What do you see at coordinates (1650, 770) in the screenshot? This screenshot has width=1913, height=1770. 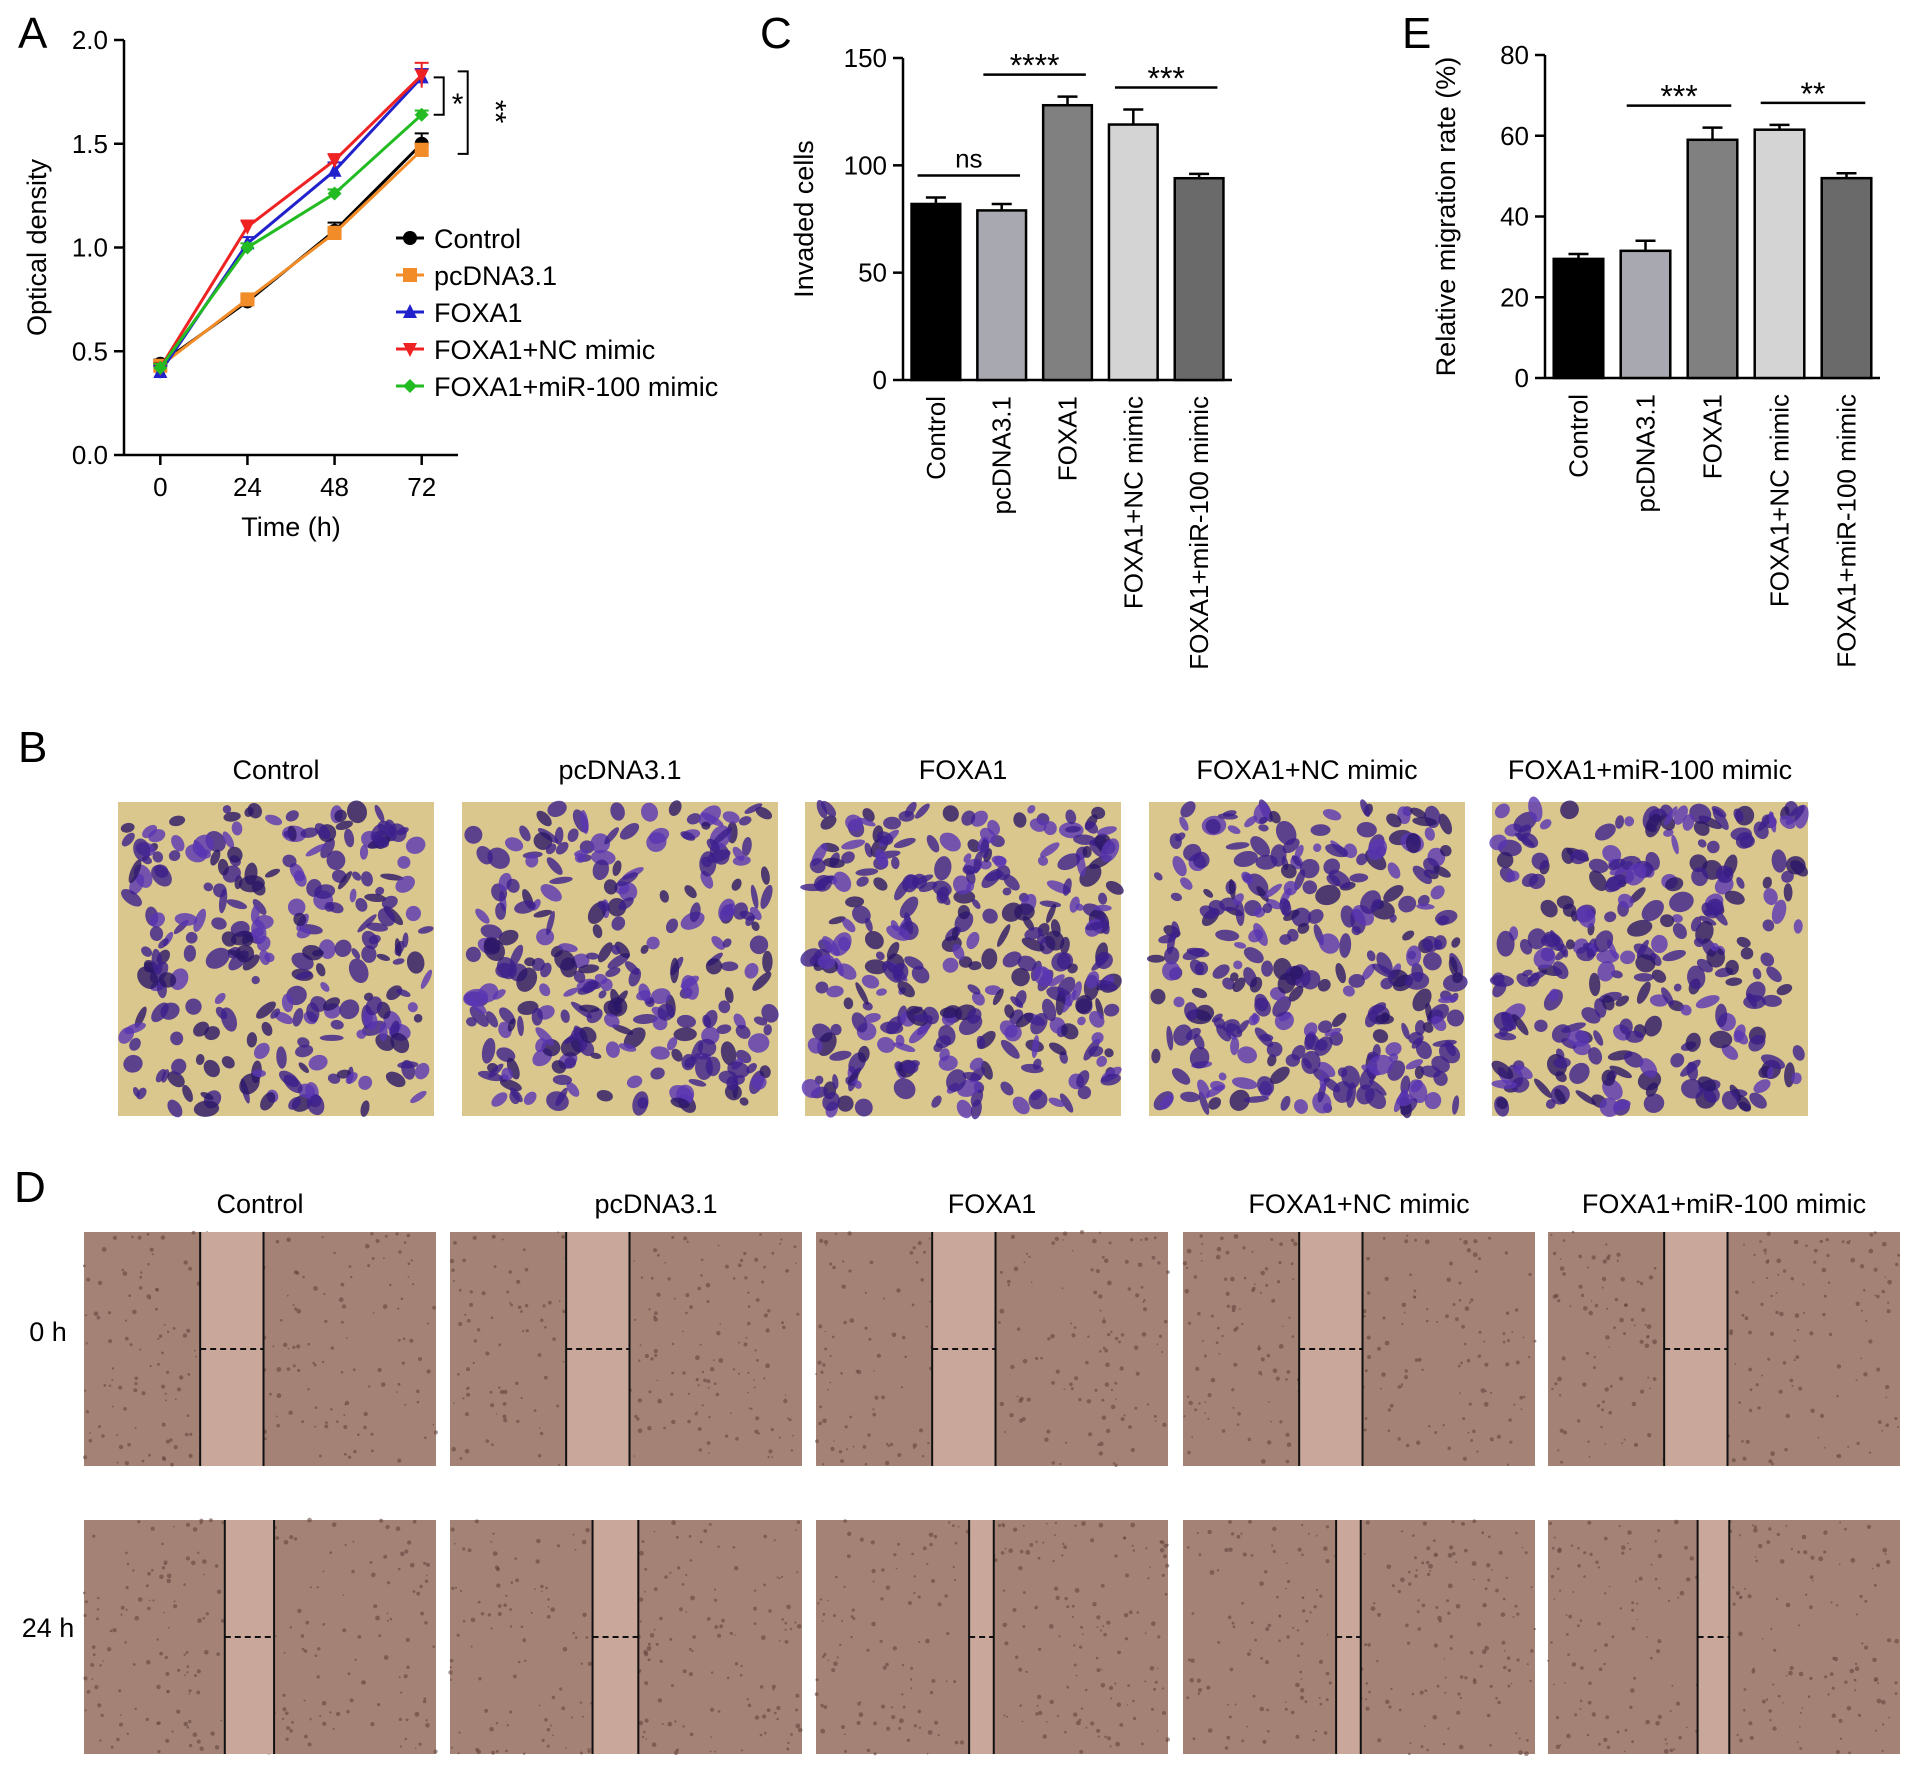 I see `image-label-foxa1-mir-100-mimic: FOXA1+miR-100 mimic` at bounding box center [1650, 770].